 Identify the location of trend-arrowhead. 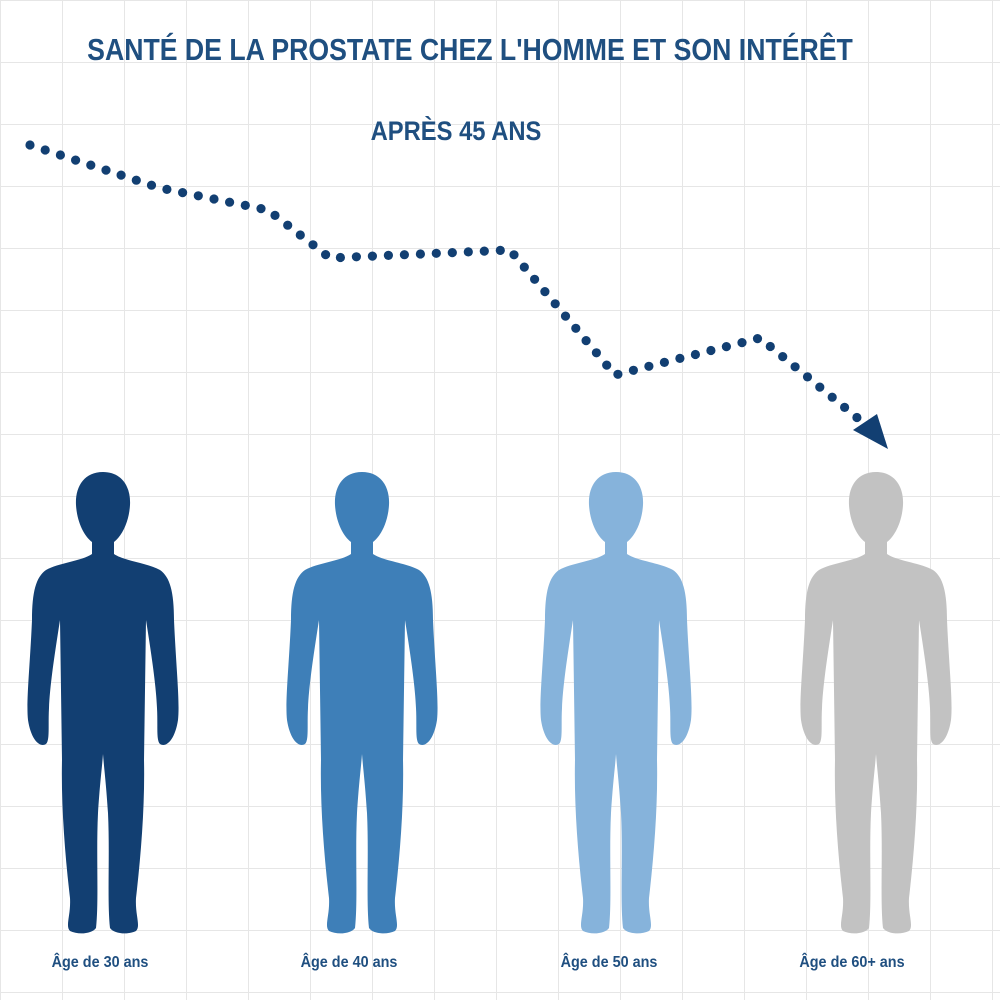
(870, 431).